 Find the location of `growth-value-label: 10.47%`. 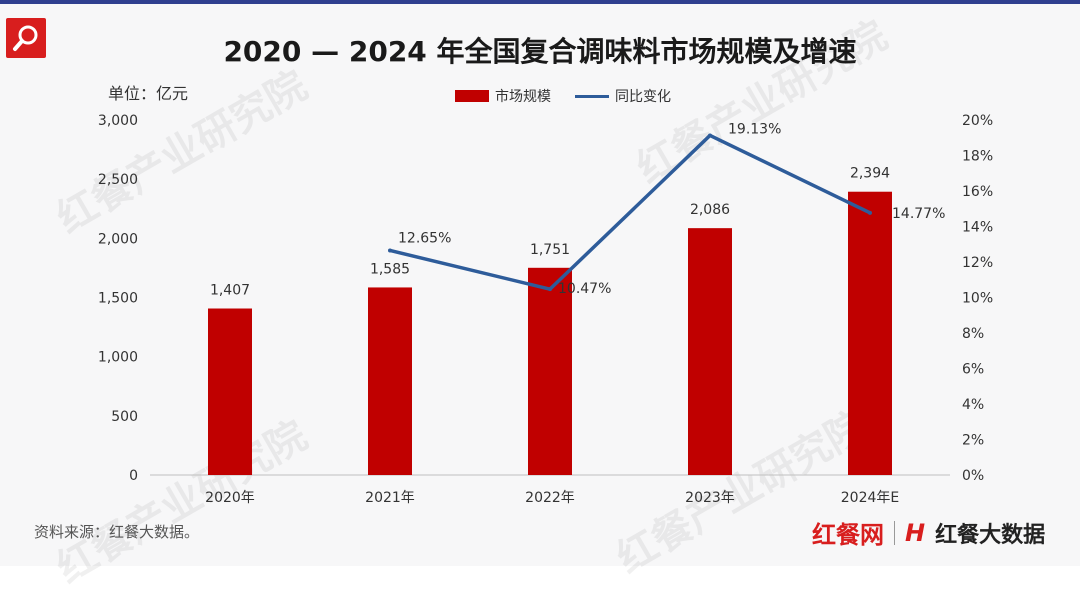

growth-value-label: 10.47% is located at coordinates (584, 289).